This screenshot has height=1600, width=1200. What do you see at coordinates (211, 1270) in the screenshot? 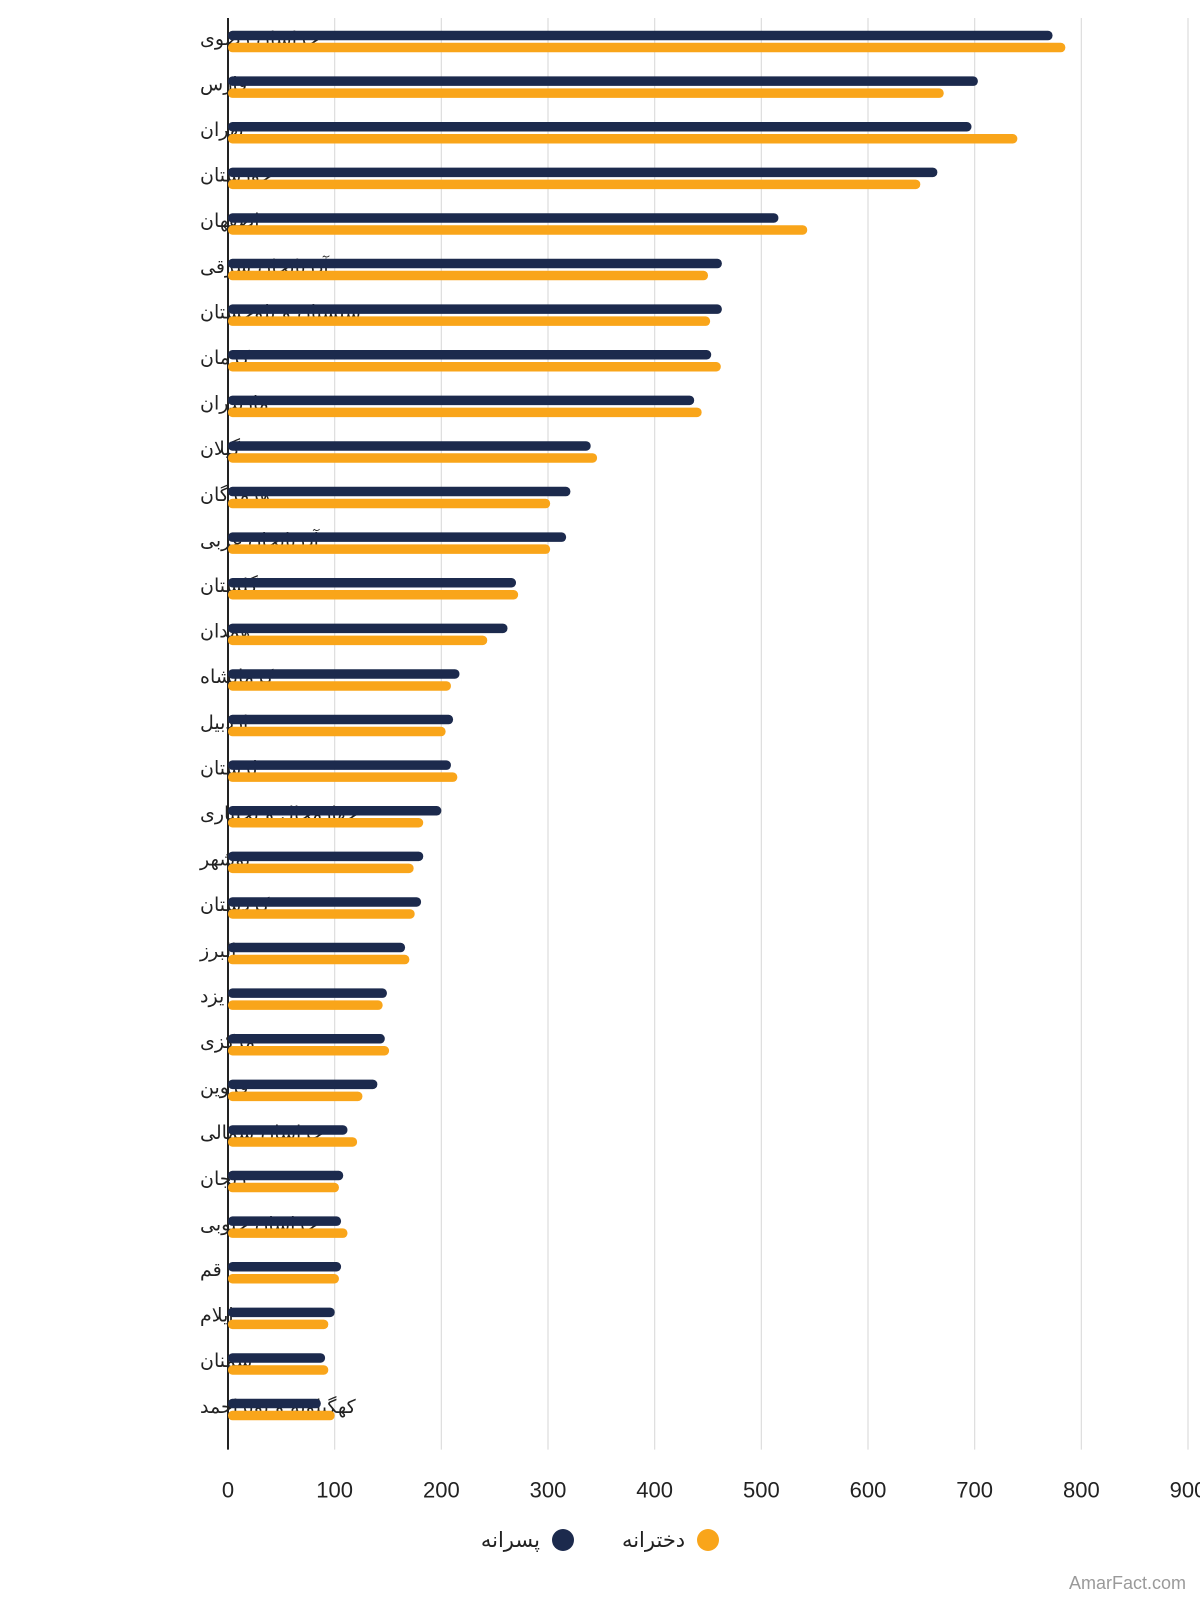
I see `category-label: قم` at bounding box center [211, 1270].